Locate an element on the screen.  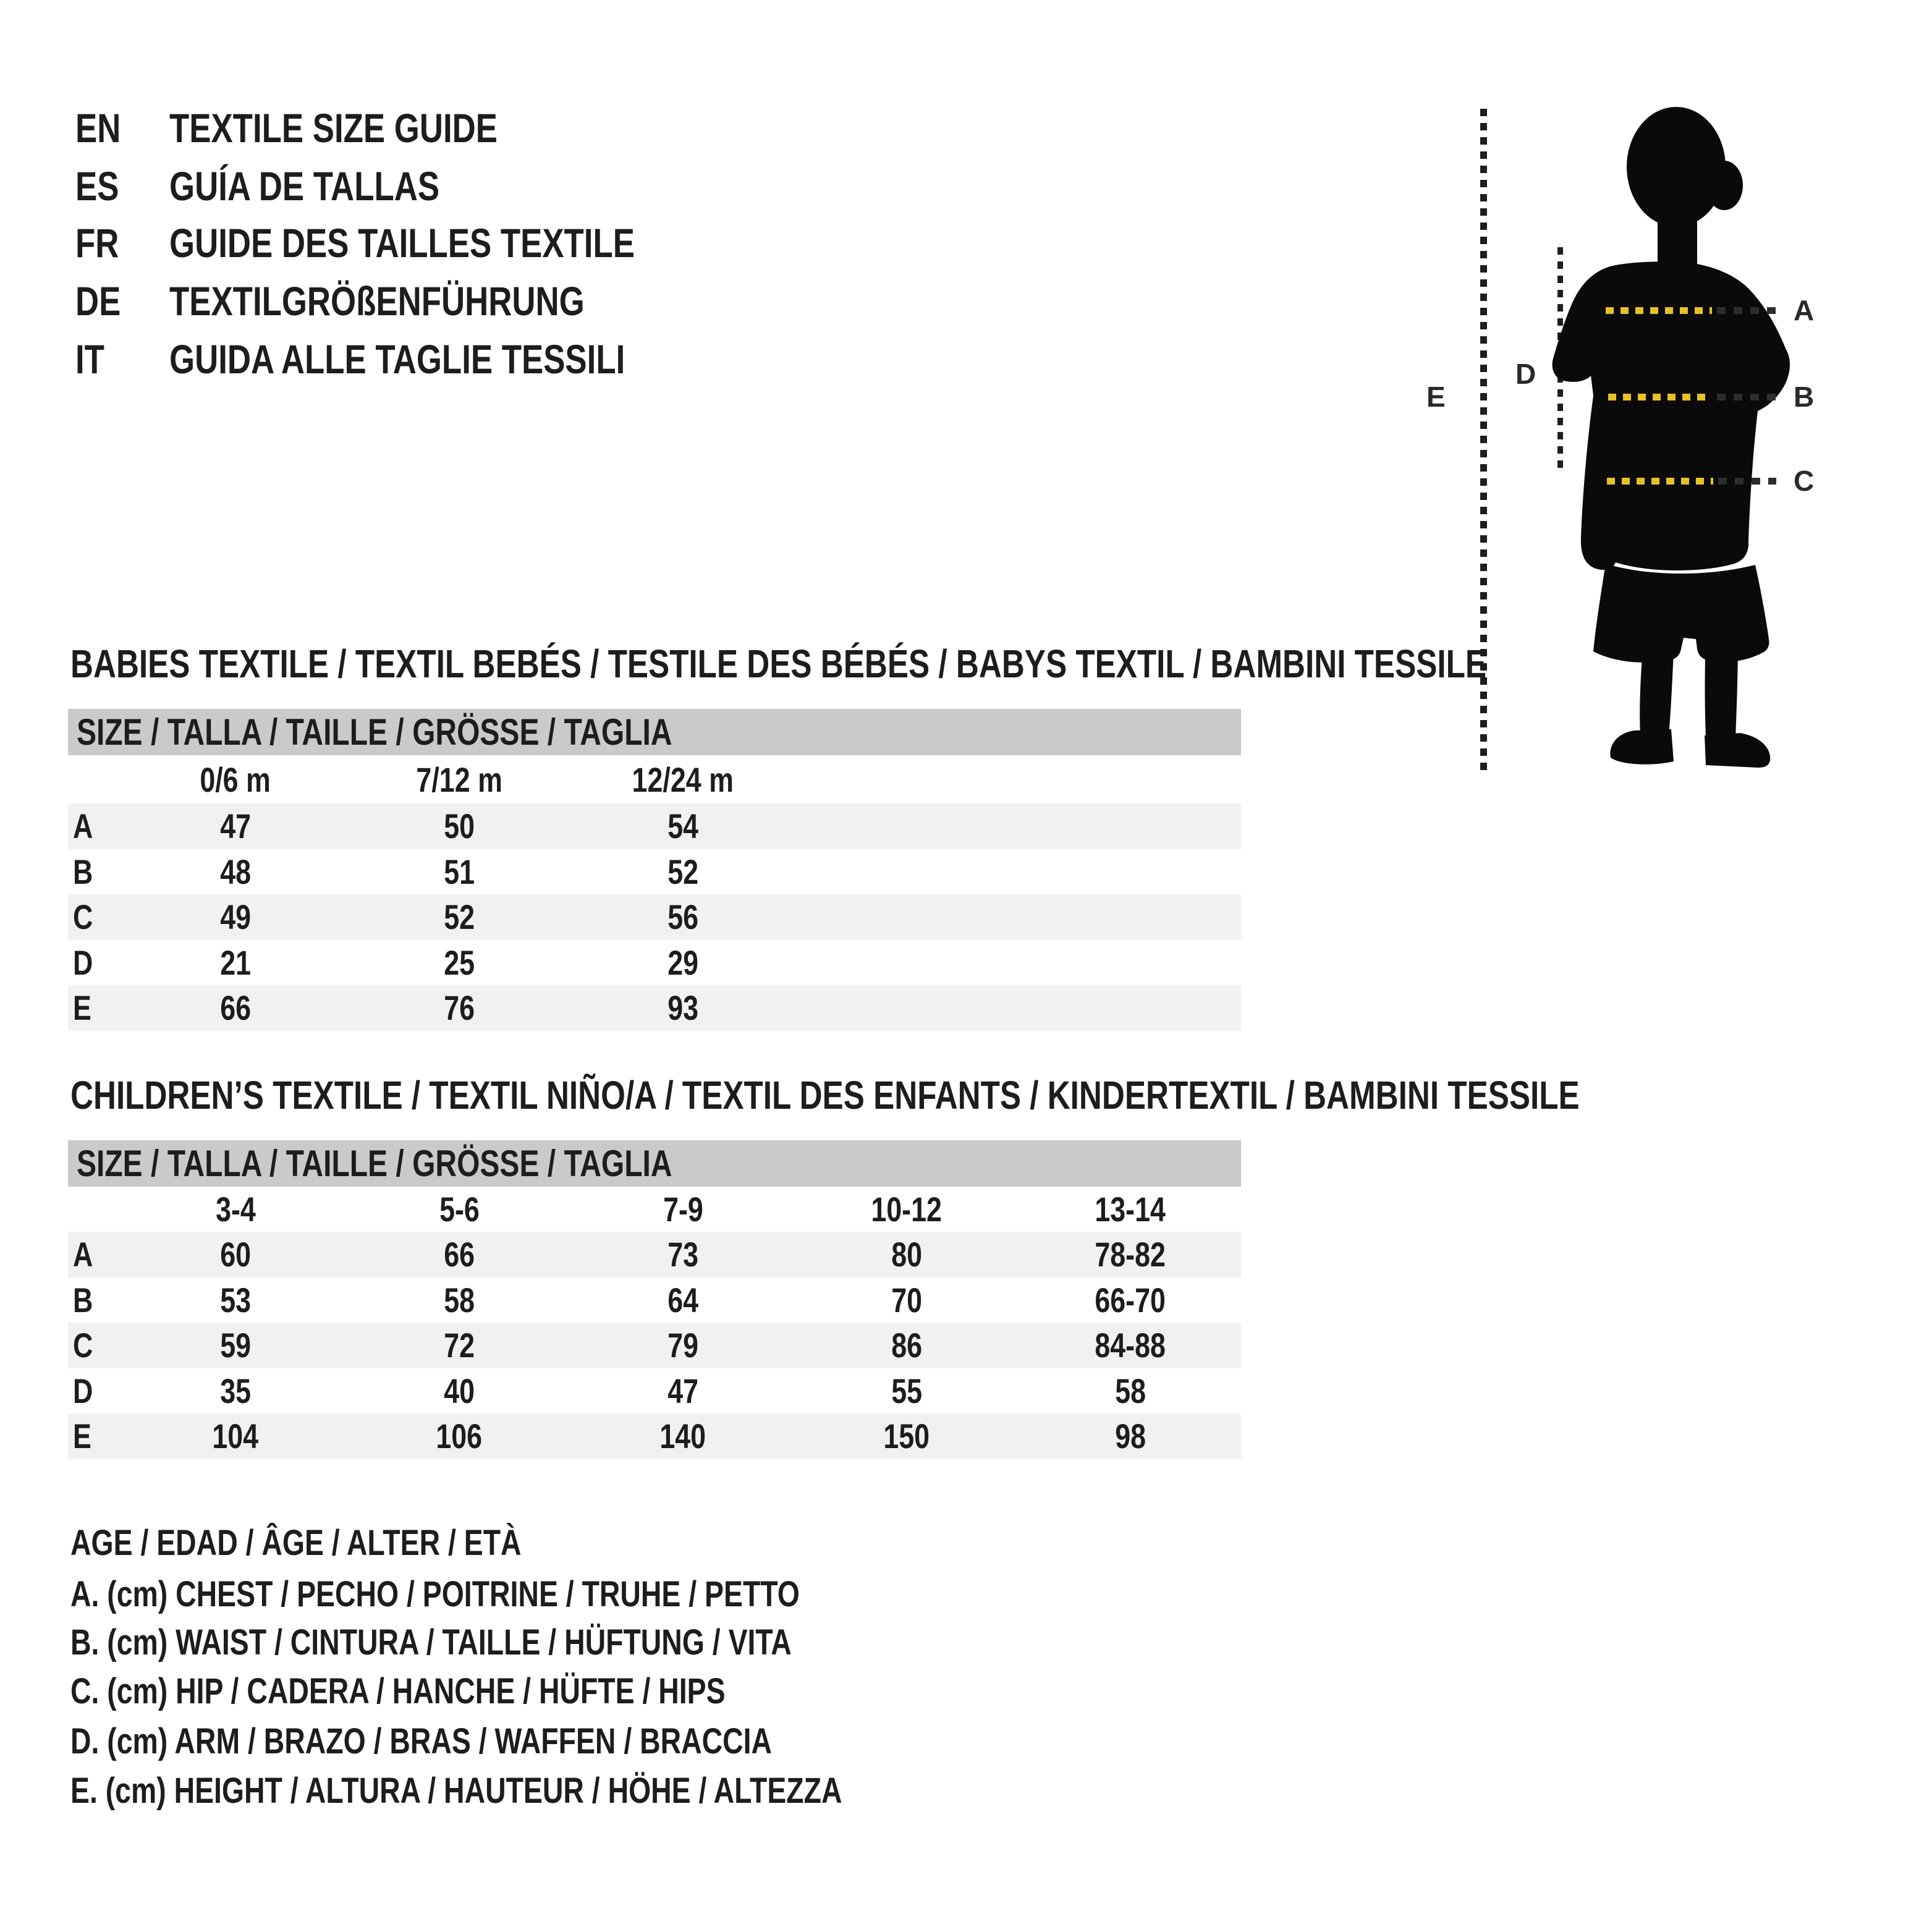
babies-column-header-row: 0/6 m 7/12 m 12/24 m is located at coordinates (654, 780).